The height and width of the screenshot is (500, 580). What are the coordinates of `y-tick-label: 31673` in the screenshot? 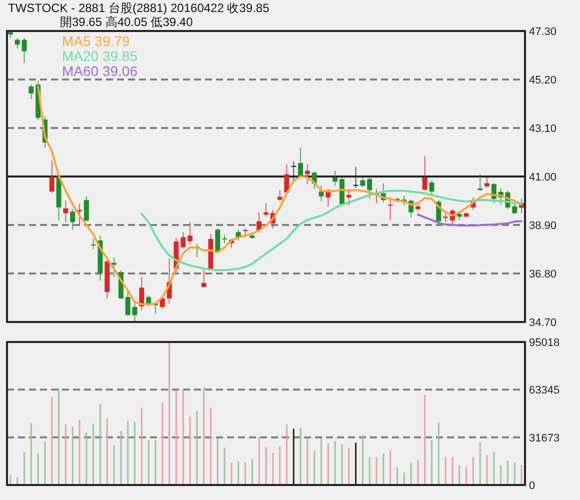 It's located at (544, 438).